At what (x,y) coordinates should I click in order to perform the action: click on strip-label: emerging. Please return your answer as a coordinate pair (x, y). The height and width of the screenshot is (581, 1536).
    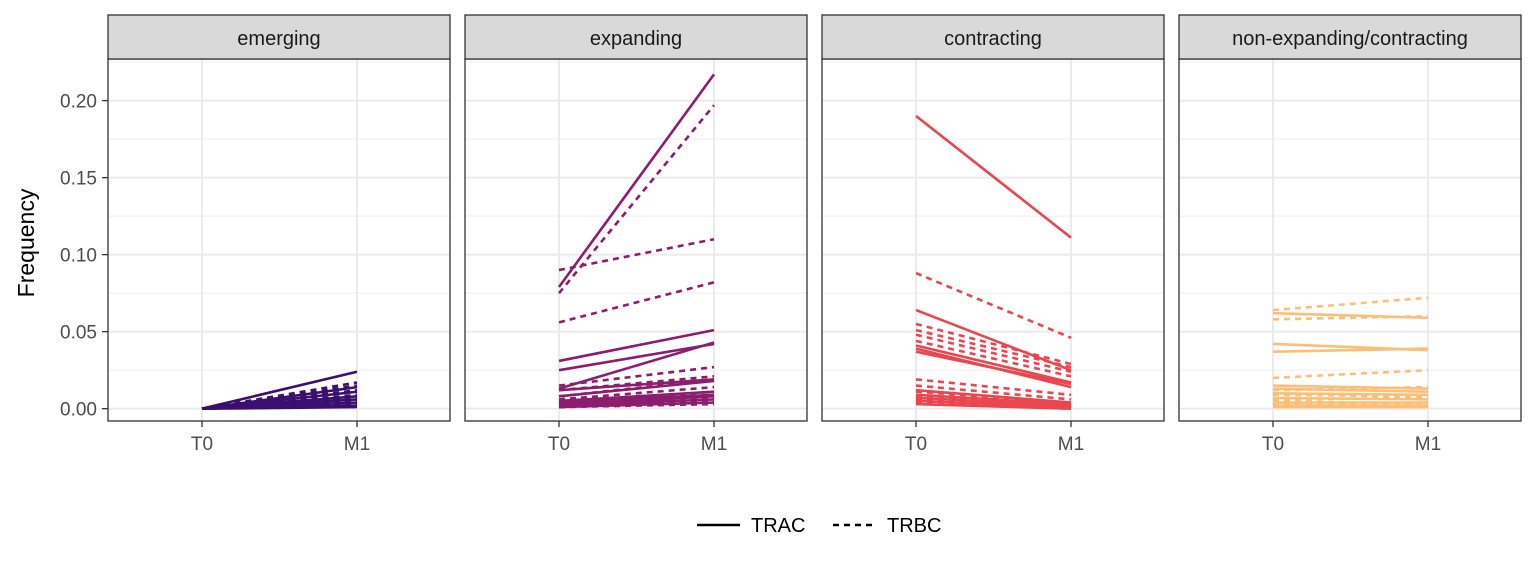
    Looking at the image, I should click on (278, 39).